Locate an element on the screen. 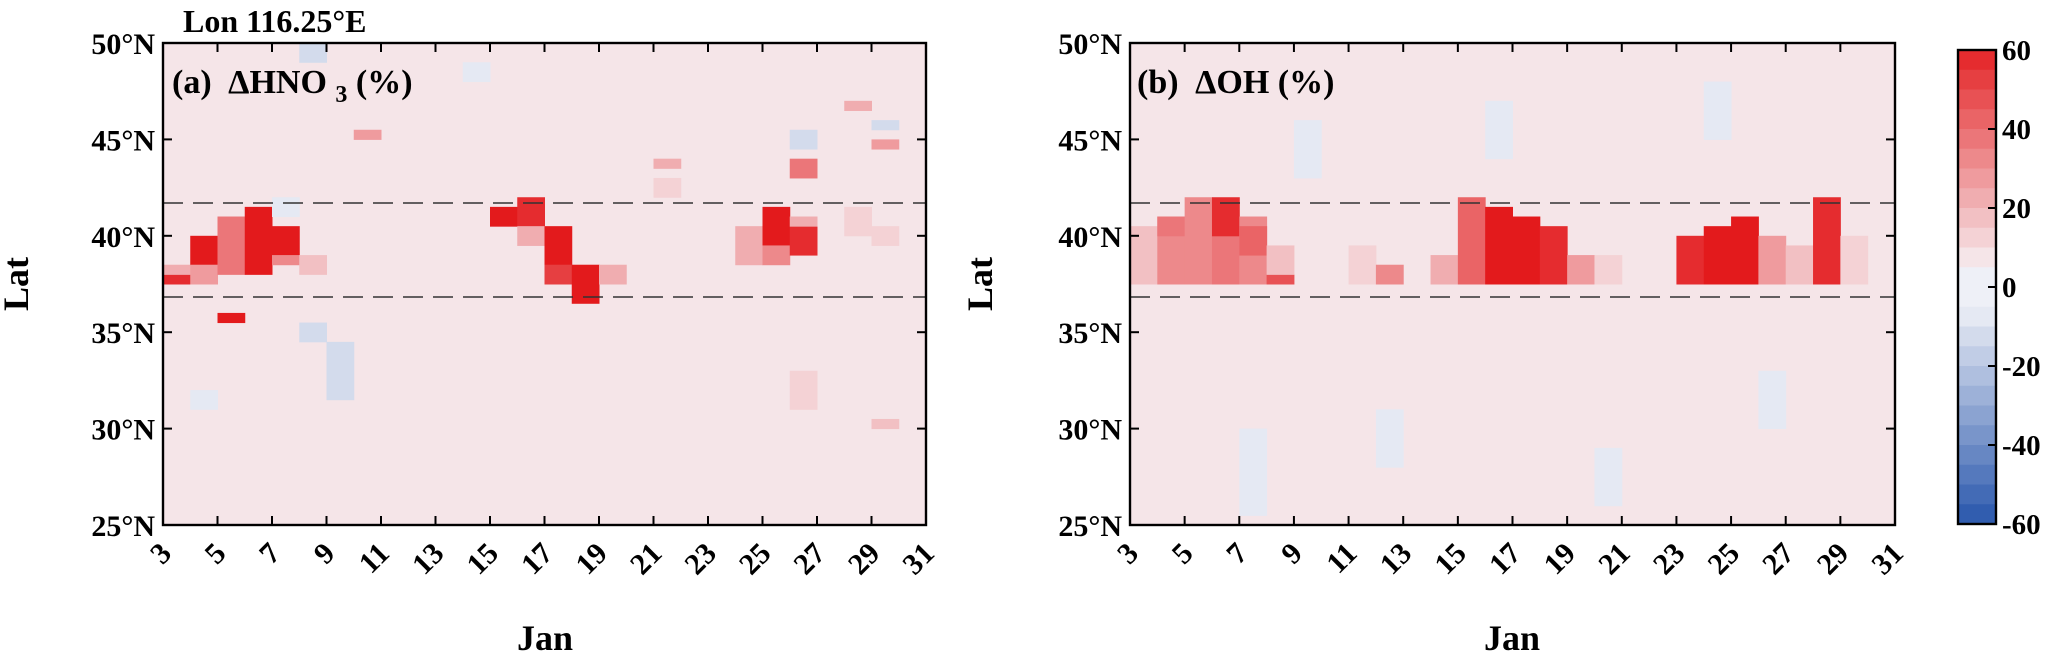  panel-tag-a: (a) is located at coordinates (192, 82).